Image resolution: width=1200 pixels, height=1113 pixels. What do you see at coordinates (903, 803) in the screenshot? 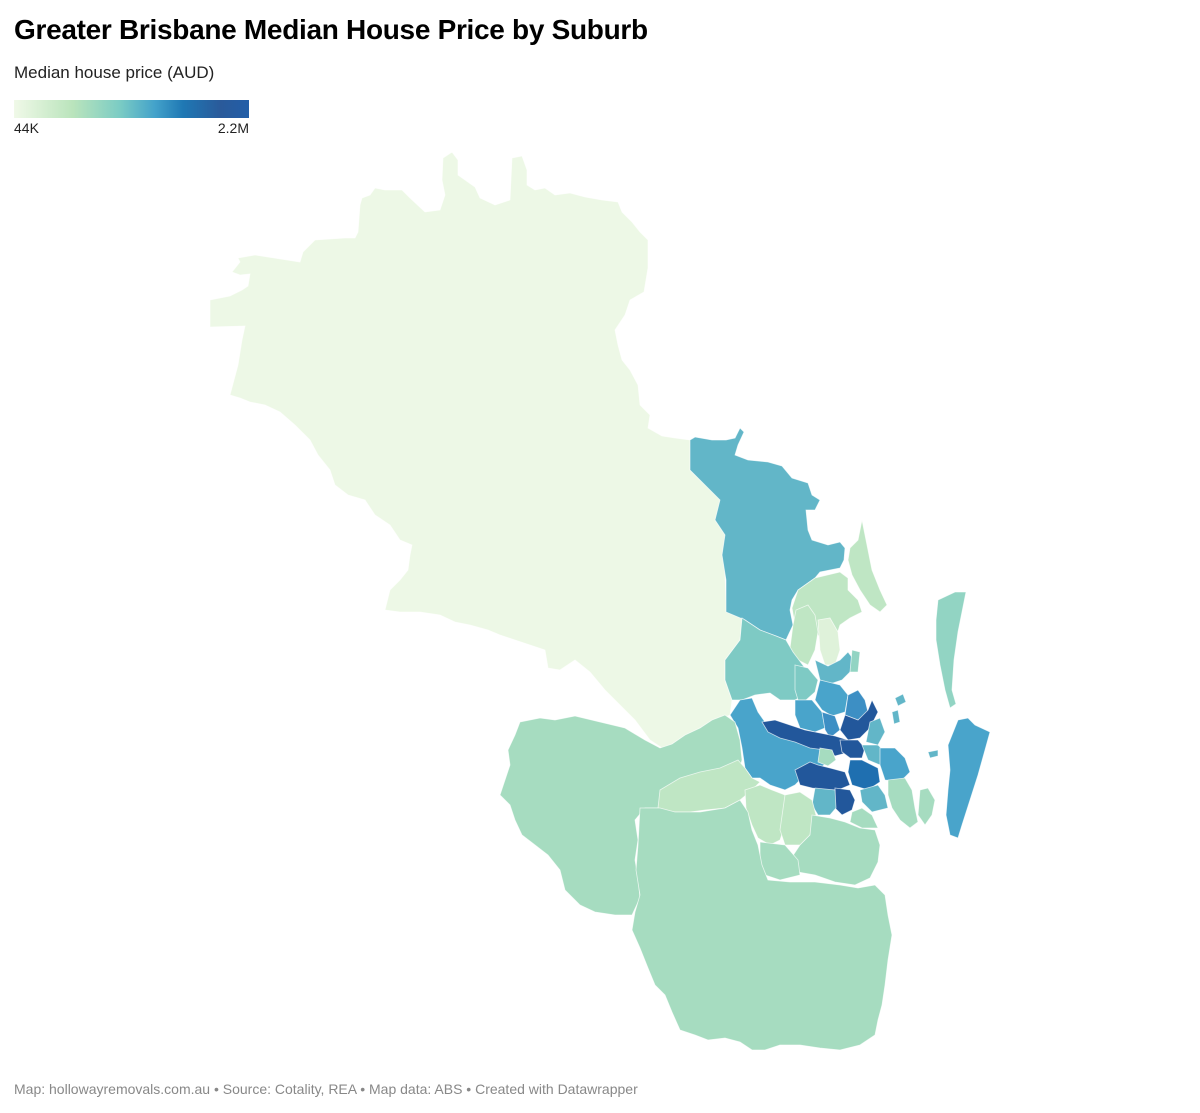
I see `region-redland-coast` at bounding box center [903, 803].